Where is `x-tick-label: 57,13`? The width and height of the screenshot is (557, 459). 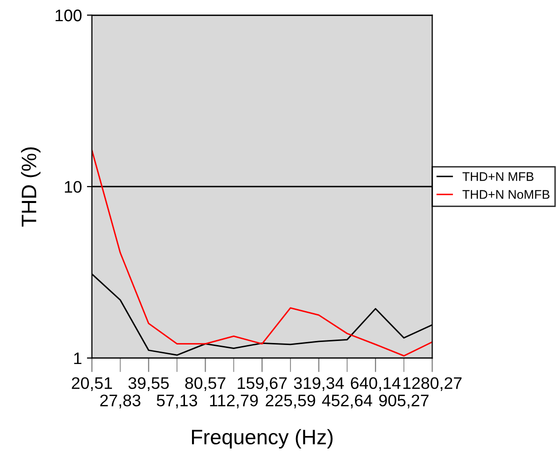
x-tick-label: 57,13 is located at coordinates (177, 401).